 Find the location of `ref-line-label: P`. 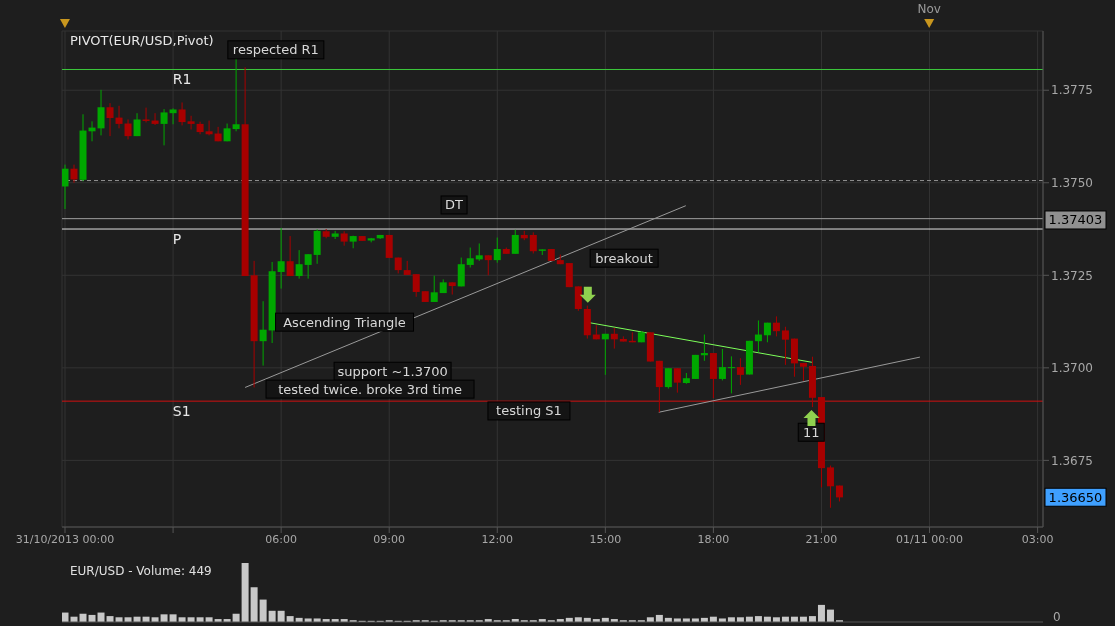

ref-line-label: P is located at coordinates (177, 239).